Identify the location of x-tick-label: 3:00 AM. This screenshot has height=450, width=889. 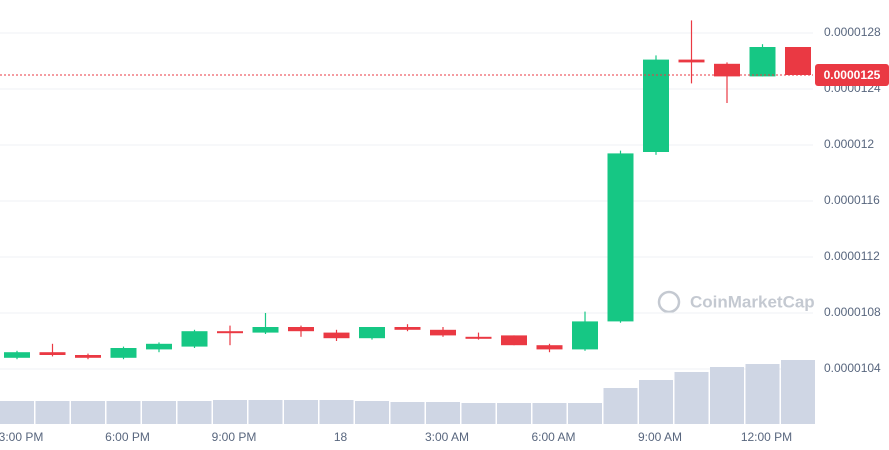
(447, 437).